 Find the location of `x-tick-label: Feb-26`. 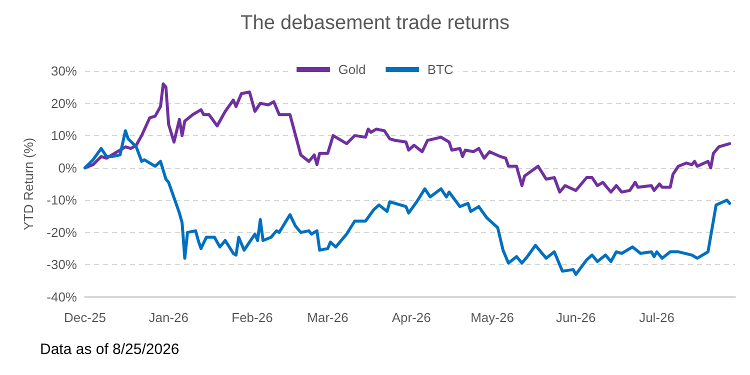

x-tick-label: Feb-26 is located at coordinates (252, 317).